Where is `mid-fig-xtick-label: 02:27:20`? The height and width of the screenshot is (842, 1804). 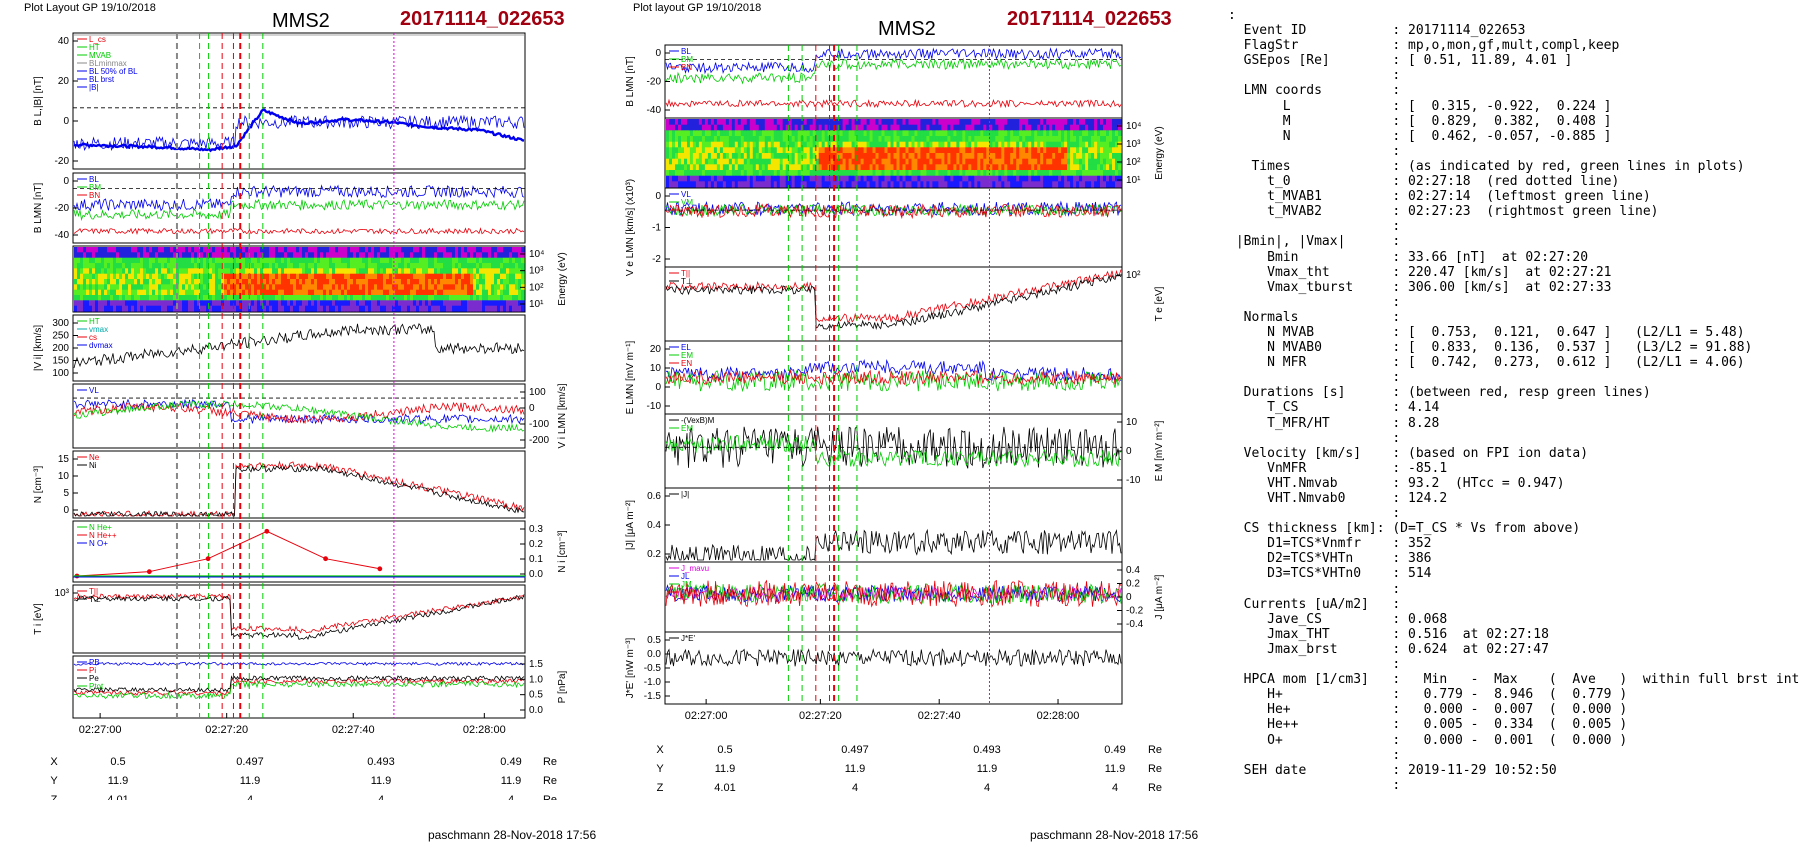
mid-fig-xtick-label: 02:27:20 is located at coordinates (820, 716).